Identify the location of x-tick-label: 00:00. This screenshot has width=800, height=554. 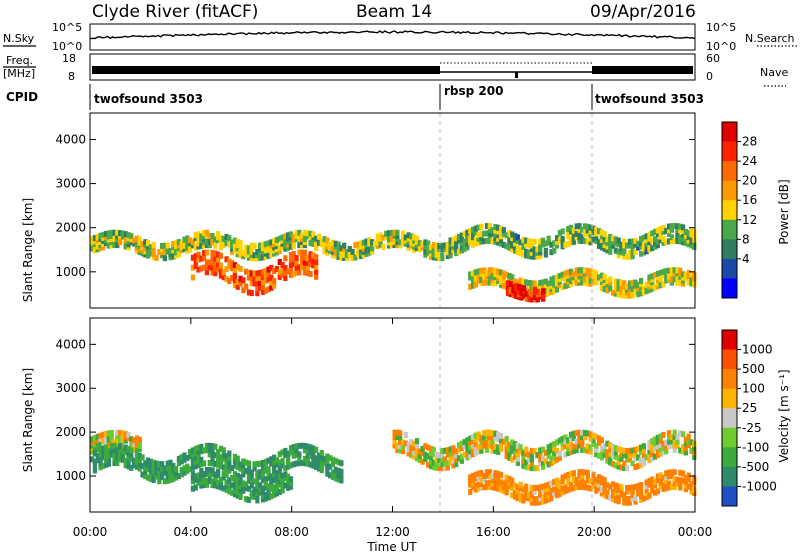
(90, 532).